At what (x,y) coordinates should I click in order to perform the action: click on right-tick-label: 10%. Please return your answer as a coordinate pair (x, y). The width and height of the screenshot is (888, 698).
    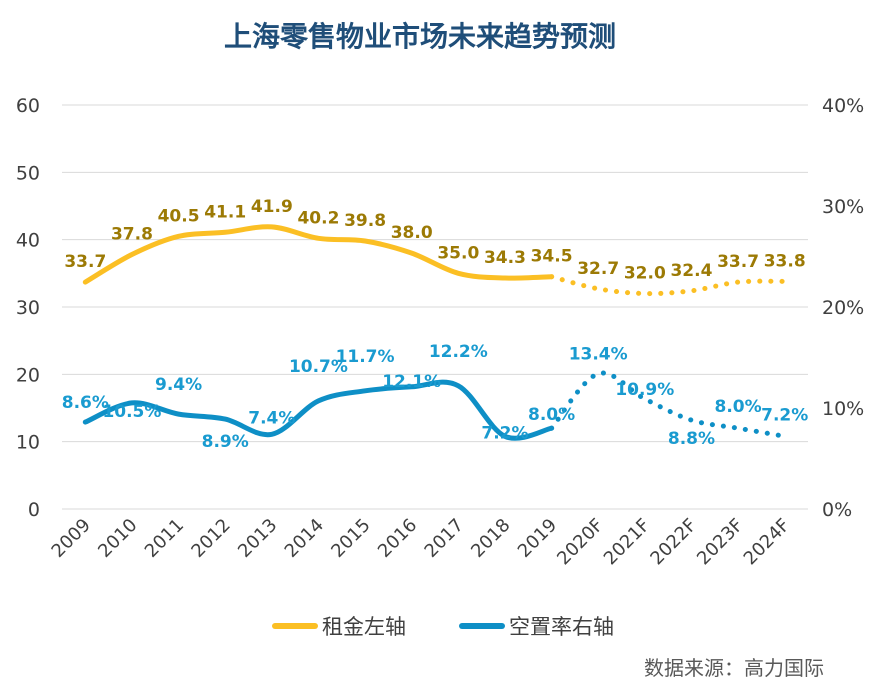
    Looking at the image, I should click on (843, 409).